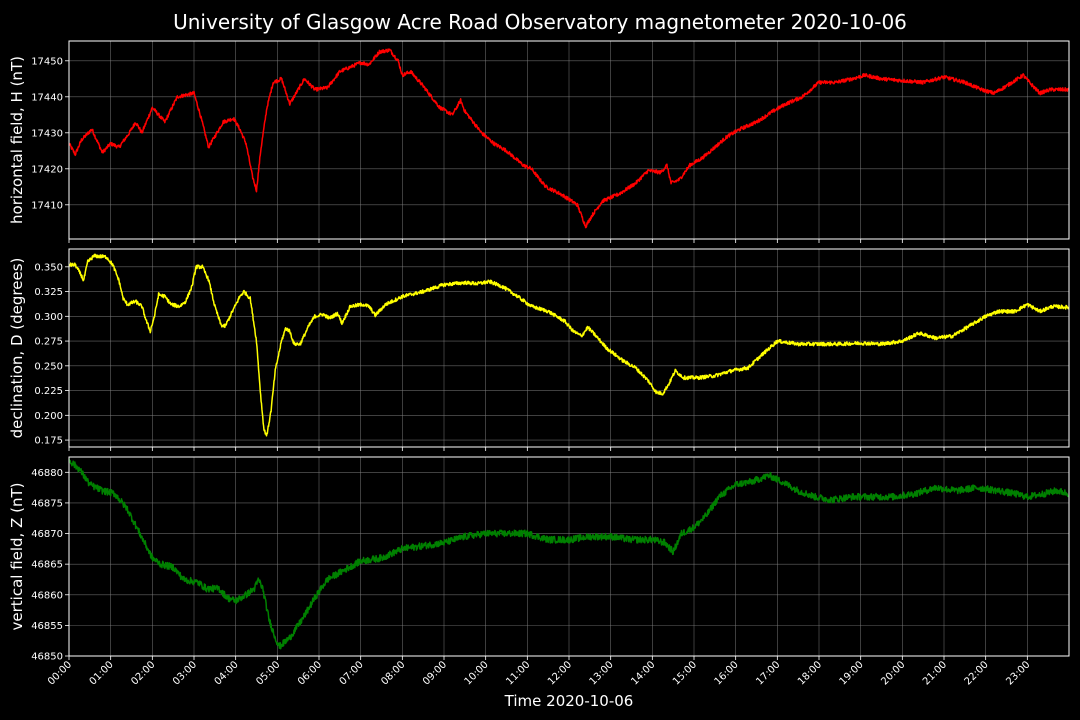  I want to click on y-tick-label: 46870, so click(47, 534).